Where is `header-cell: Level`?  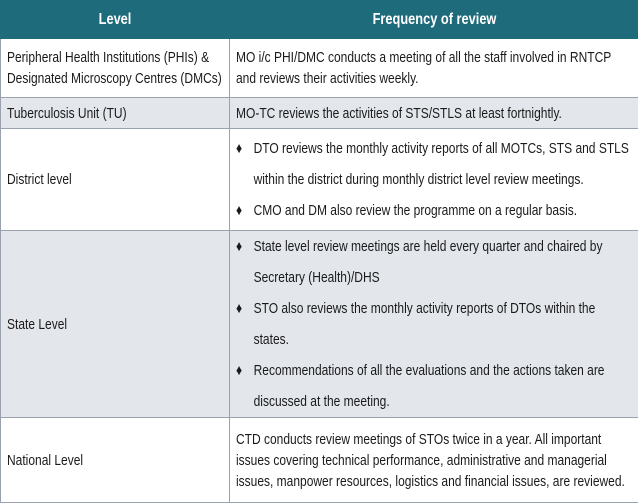
header-cell: Level is located at coordinates (115, 20).